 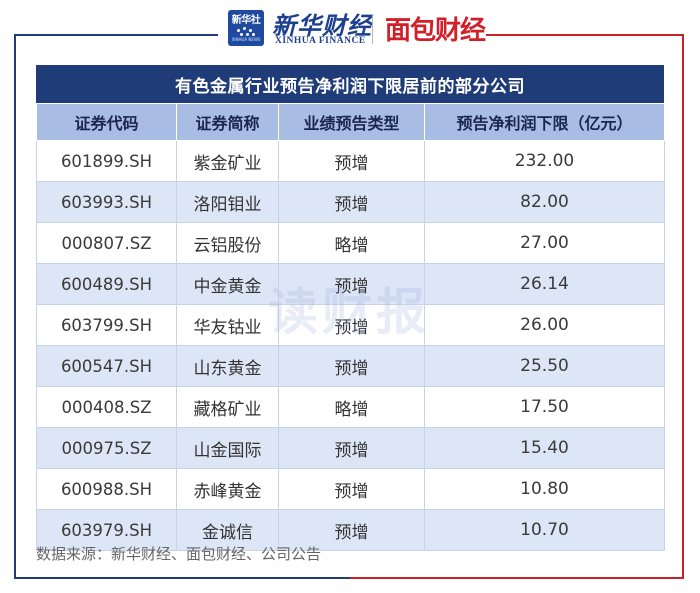 I want to click on frame-line-right, so click(x=683, y=306).